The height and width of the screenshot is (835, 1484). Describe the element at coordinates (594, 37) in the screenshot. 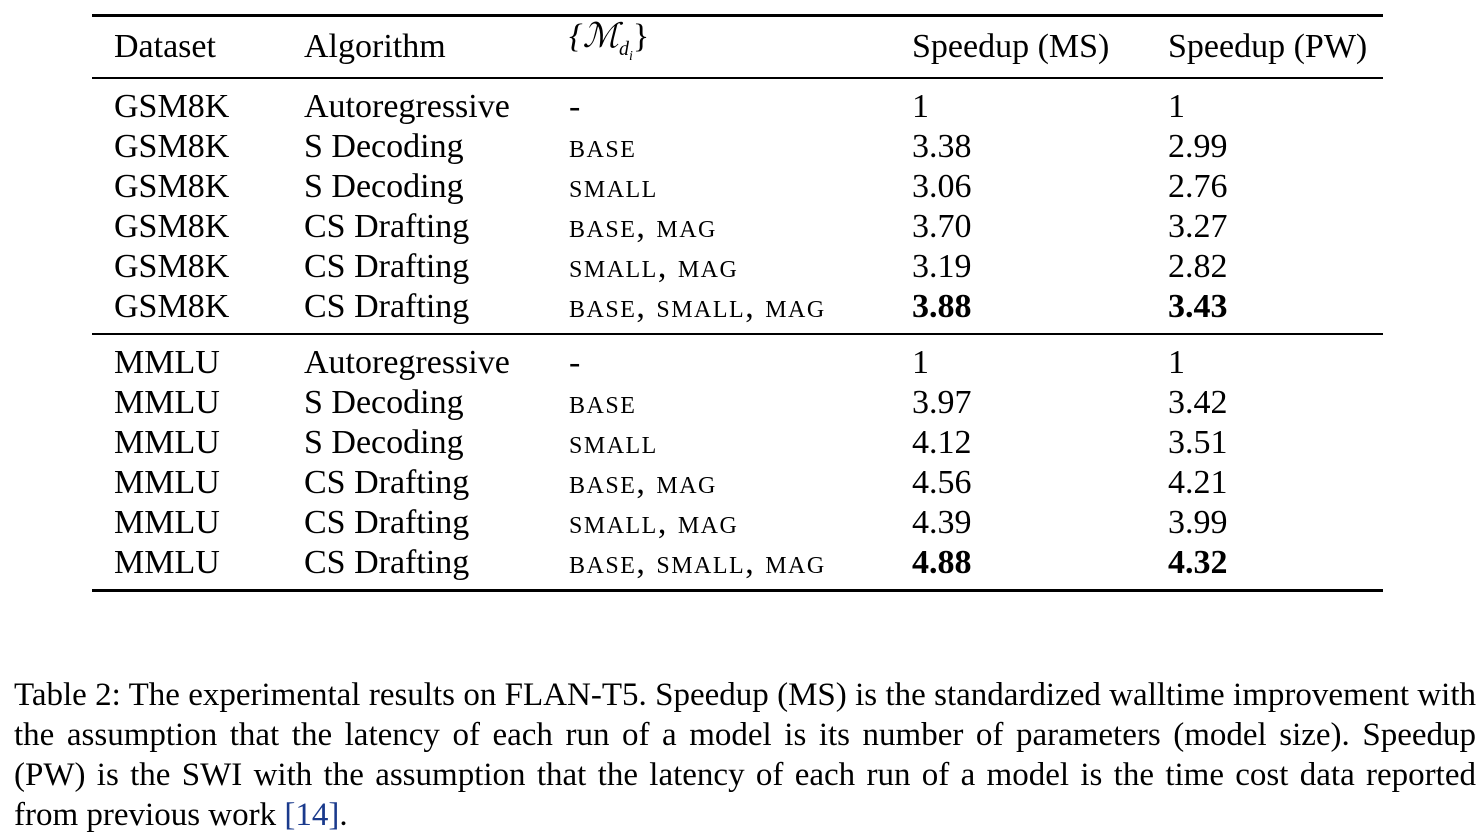

I see `header-models-base: {ℳ` at that location.